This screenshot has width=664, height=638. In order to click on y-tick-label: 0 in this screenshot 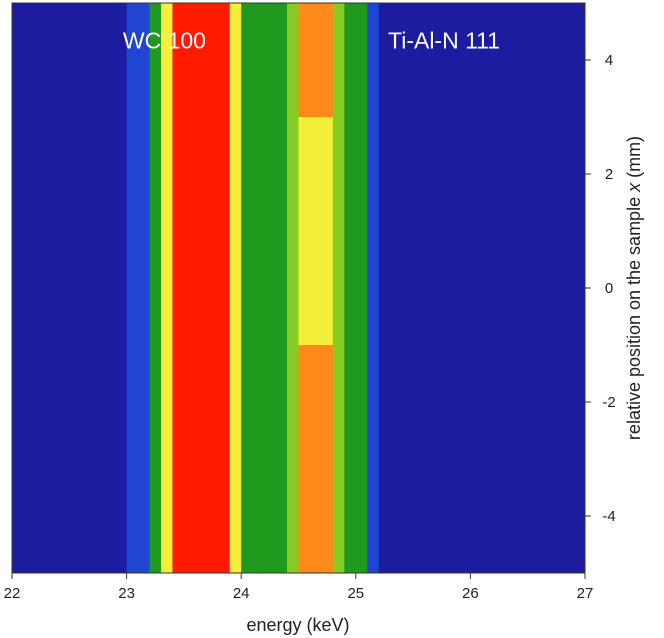, I will do `click(609, 288)`.